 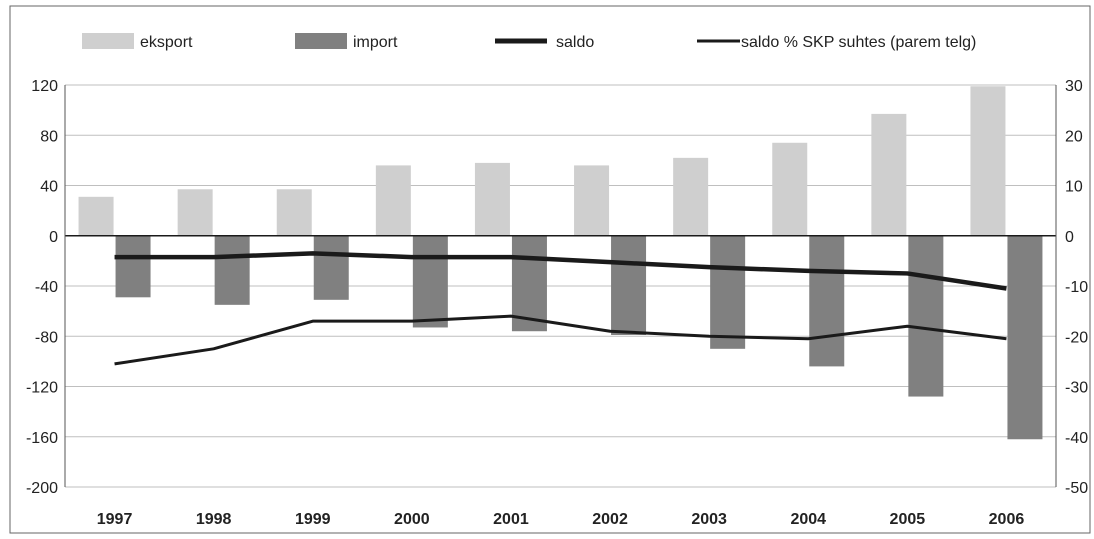 What do you see at coordinates (49, 187) in the screenshot?
I see `y-left-tick-label: 40` at bounding box center [49, 187].